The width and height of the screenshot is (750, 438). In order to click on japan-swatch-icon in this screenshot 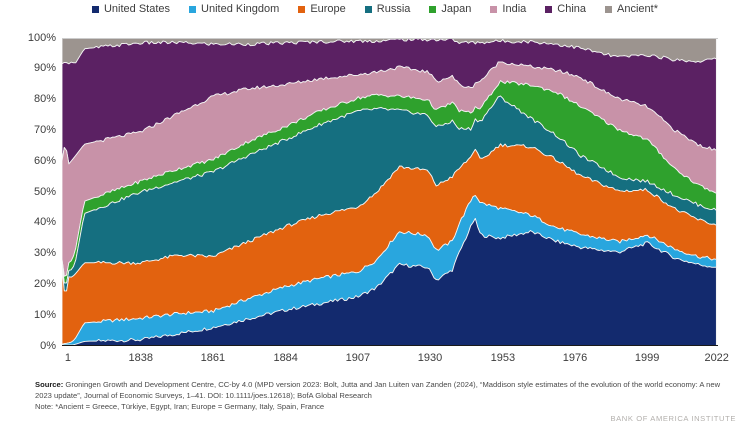, I will do `click(433, 9)`.